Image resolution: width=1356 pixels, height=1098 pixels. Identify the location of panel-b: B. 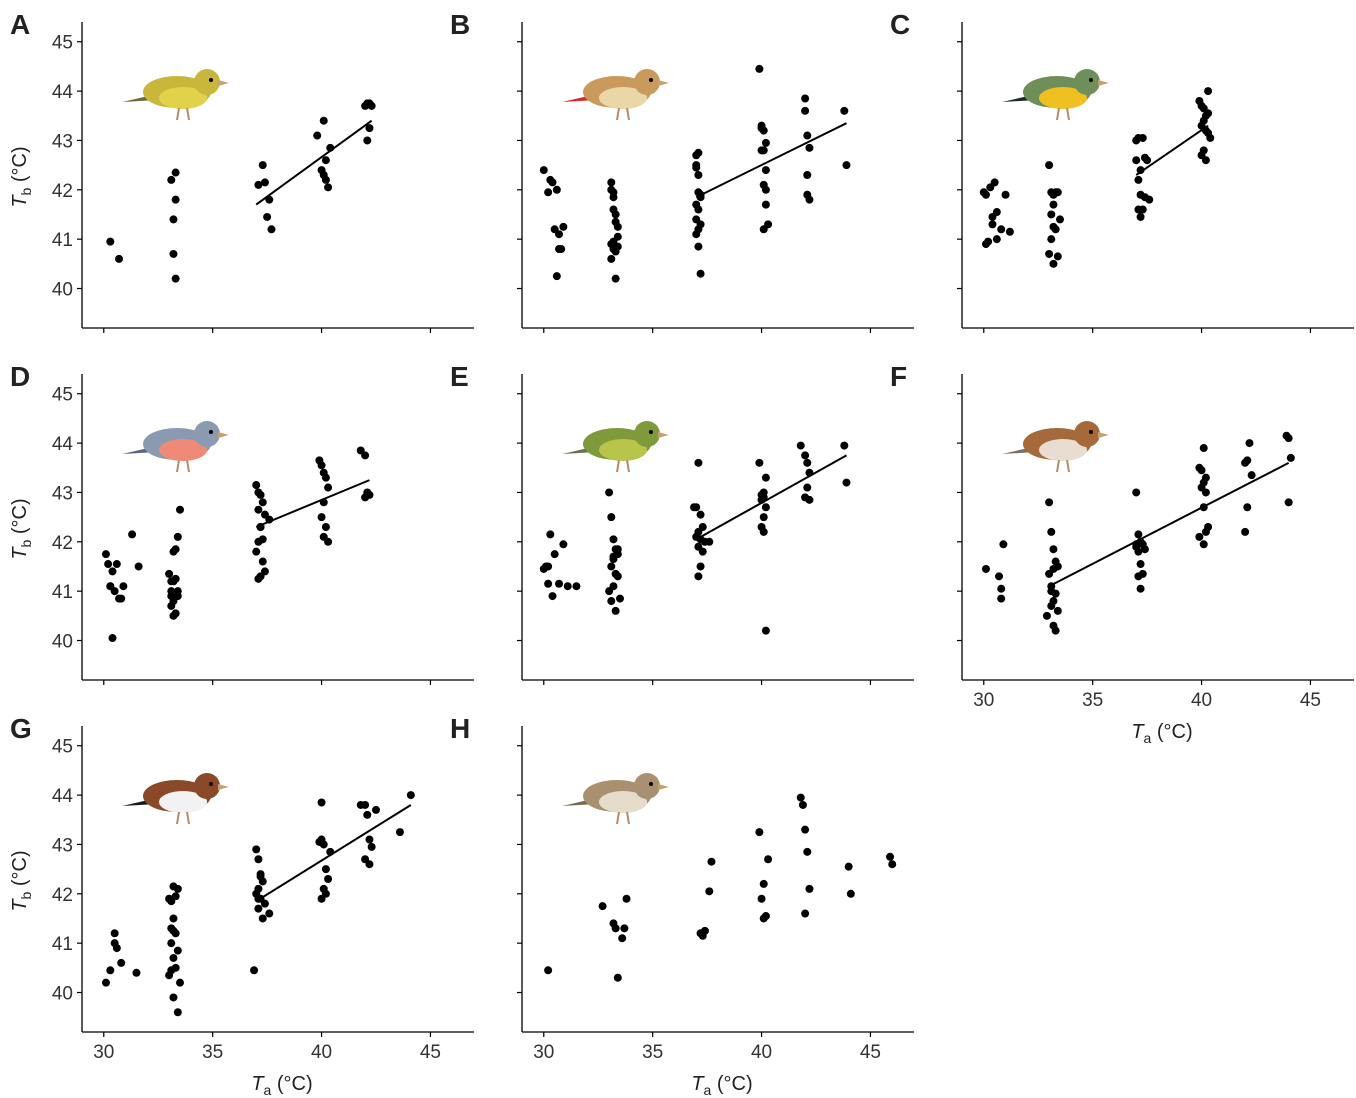
(682, 171).